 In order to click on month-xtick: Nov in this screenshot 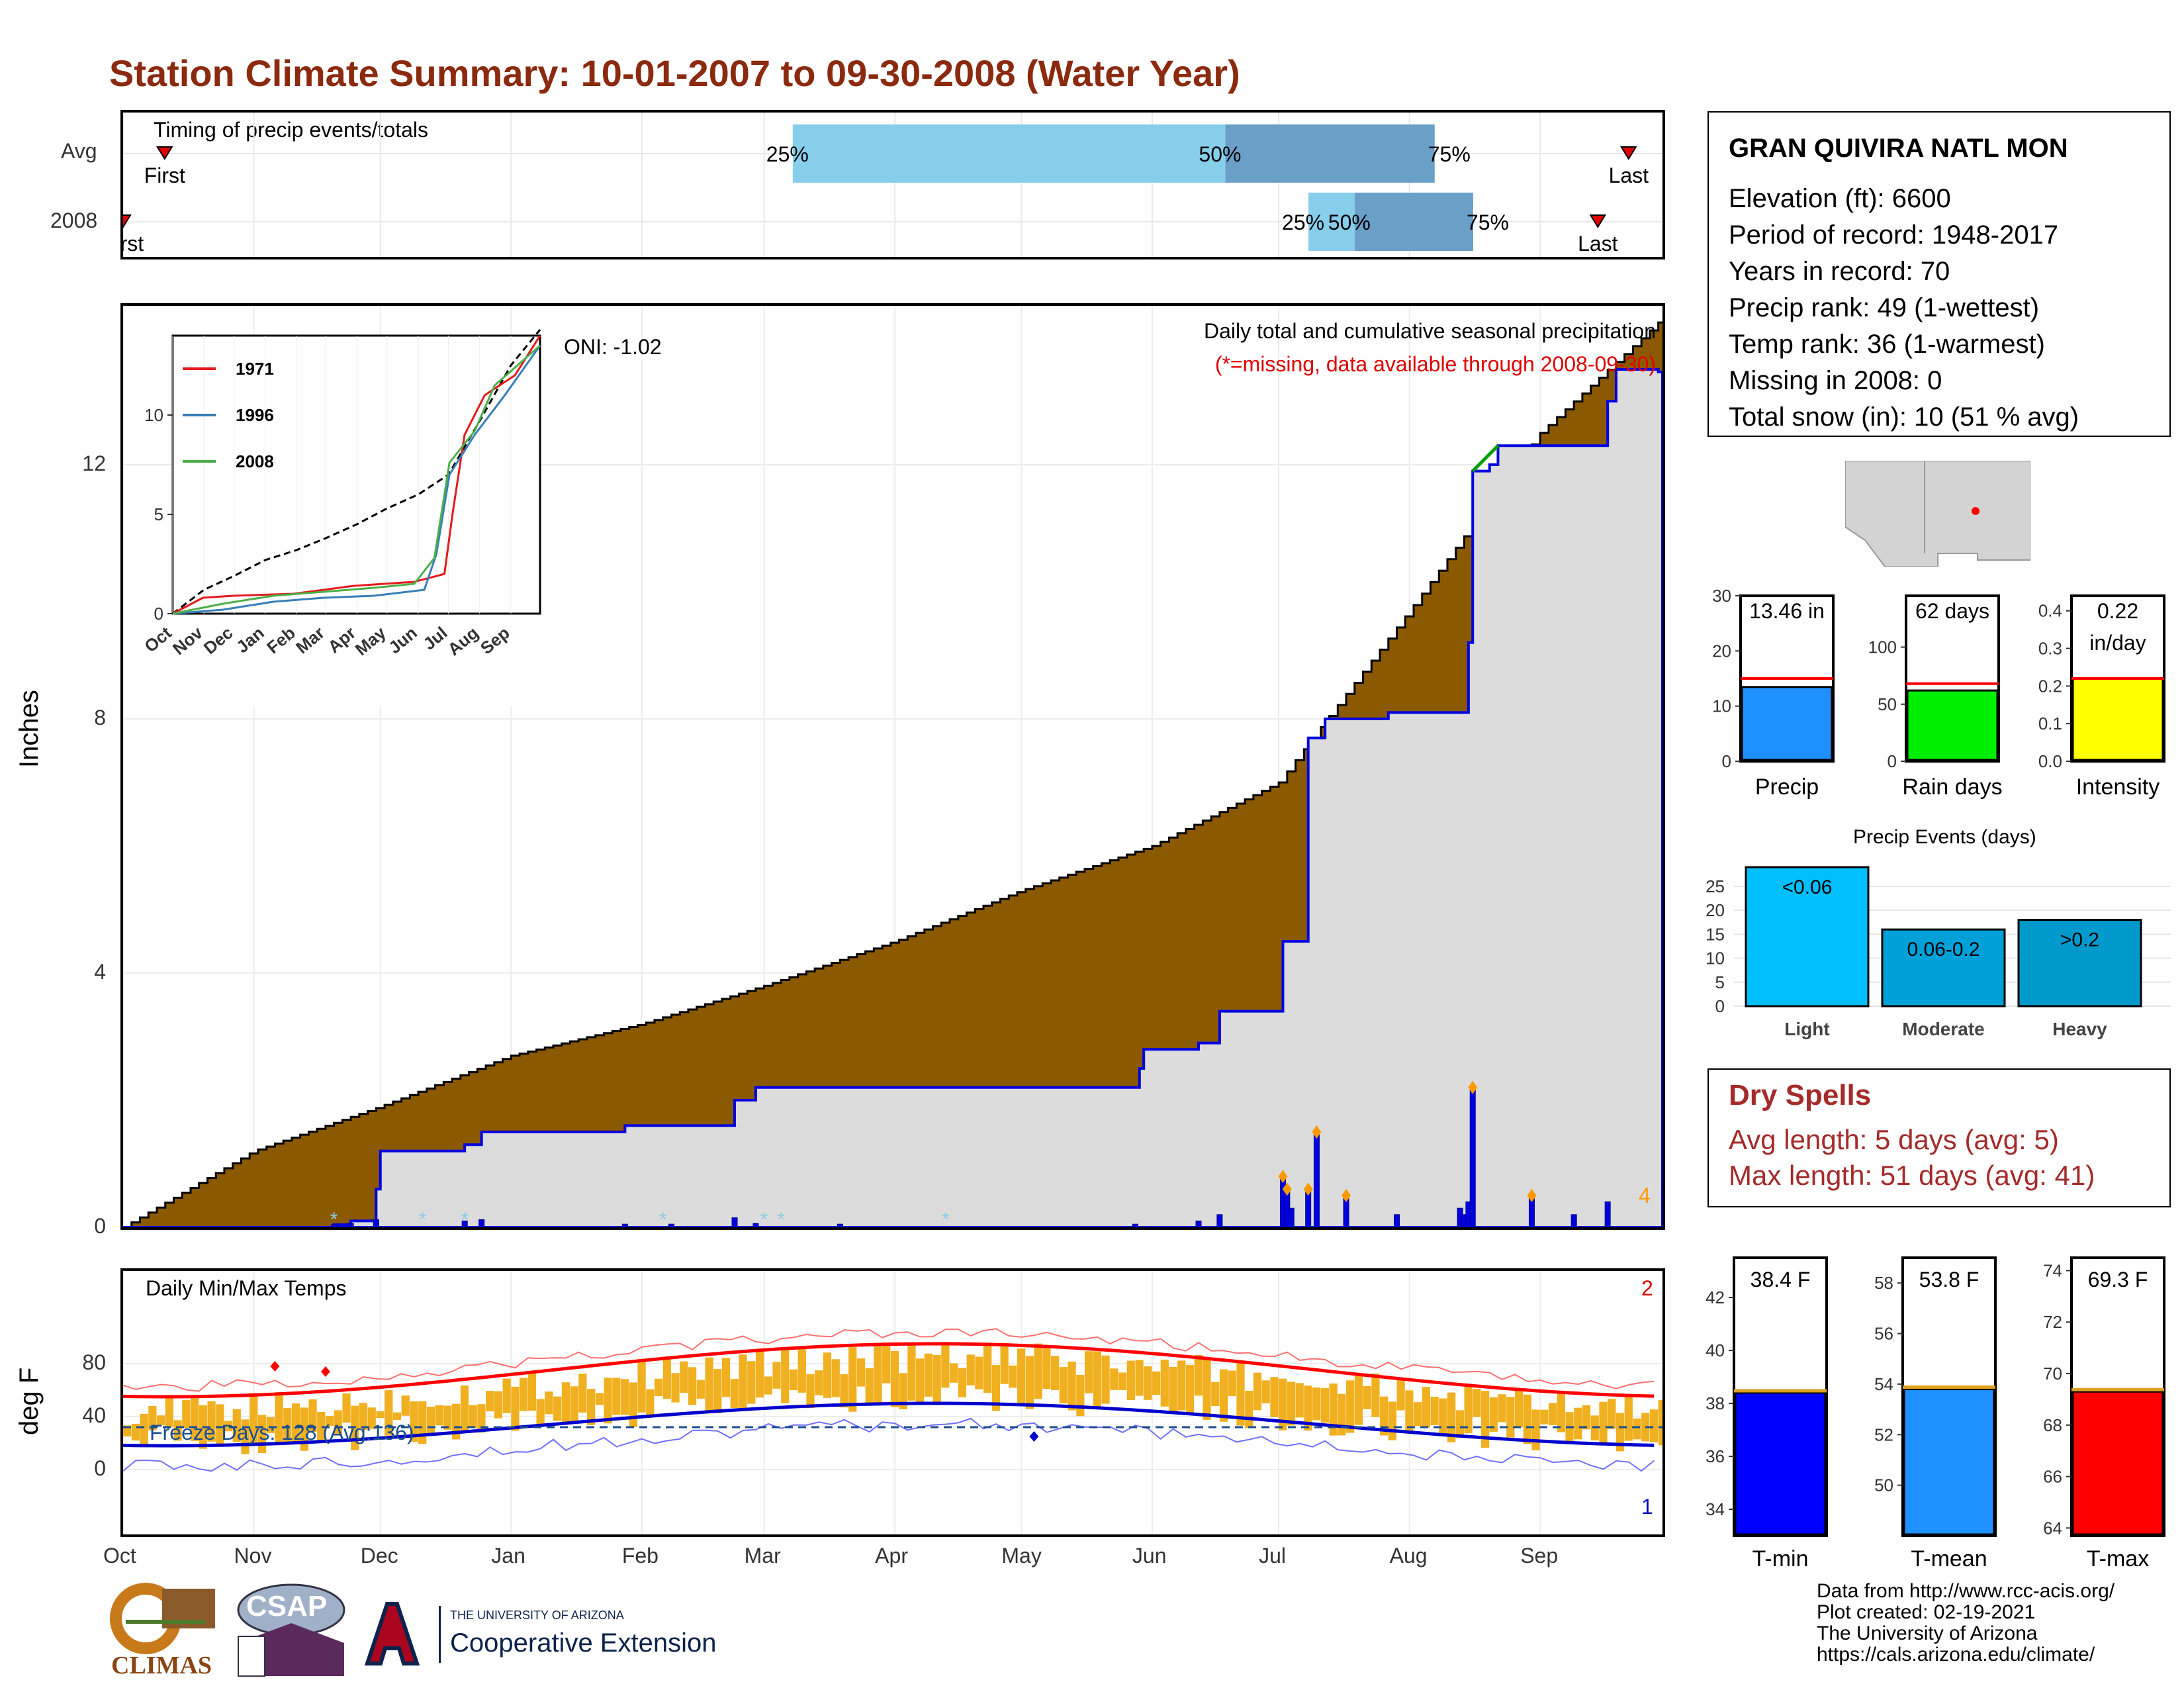, I will do `click(253, 1556)`.